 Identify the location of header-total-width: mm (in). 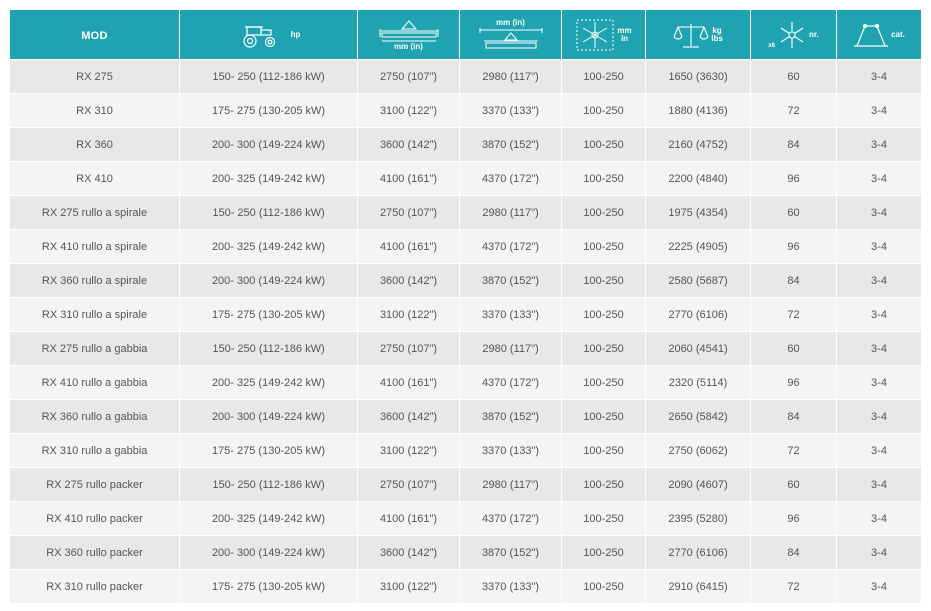
(511, 34).